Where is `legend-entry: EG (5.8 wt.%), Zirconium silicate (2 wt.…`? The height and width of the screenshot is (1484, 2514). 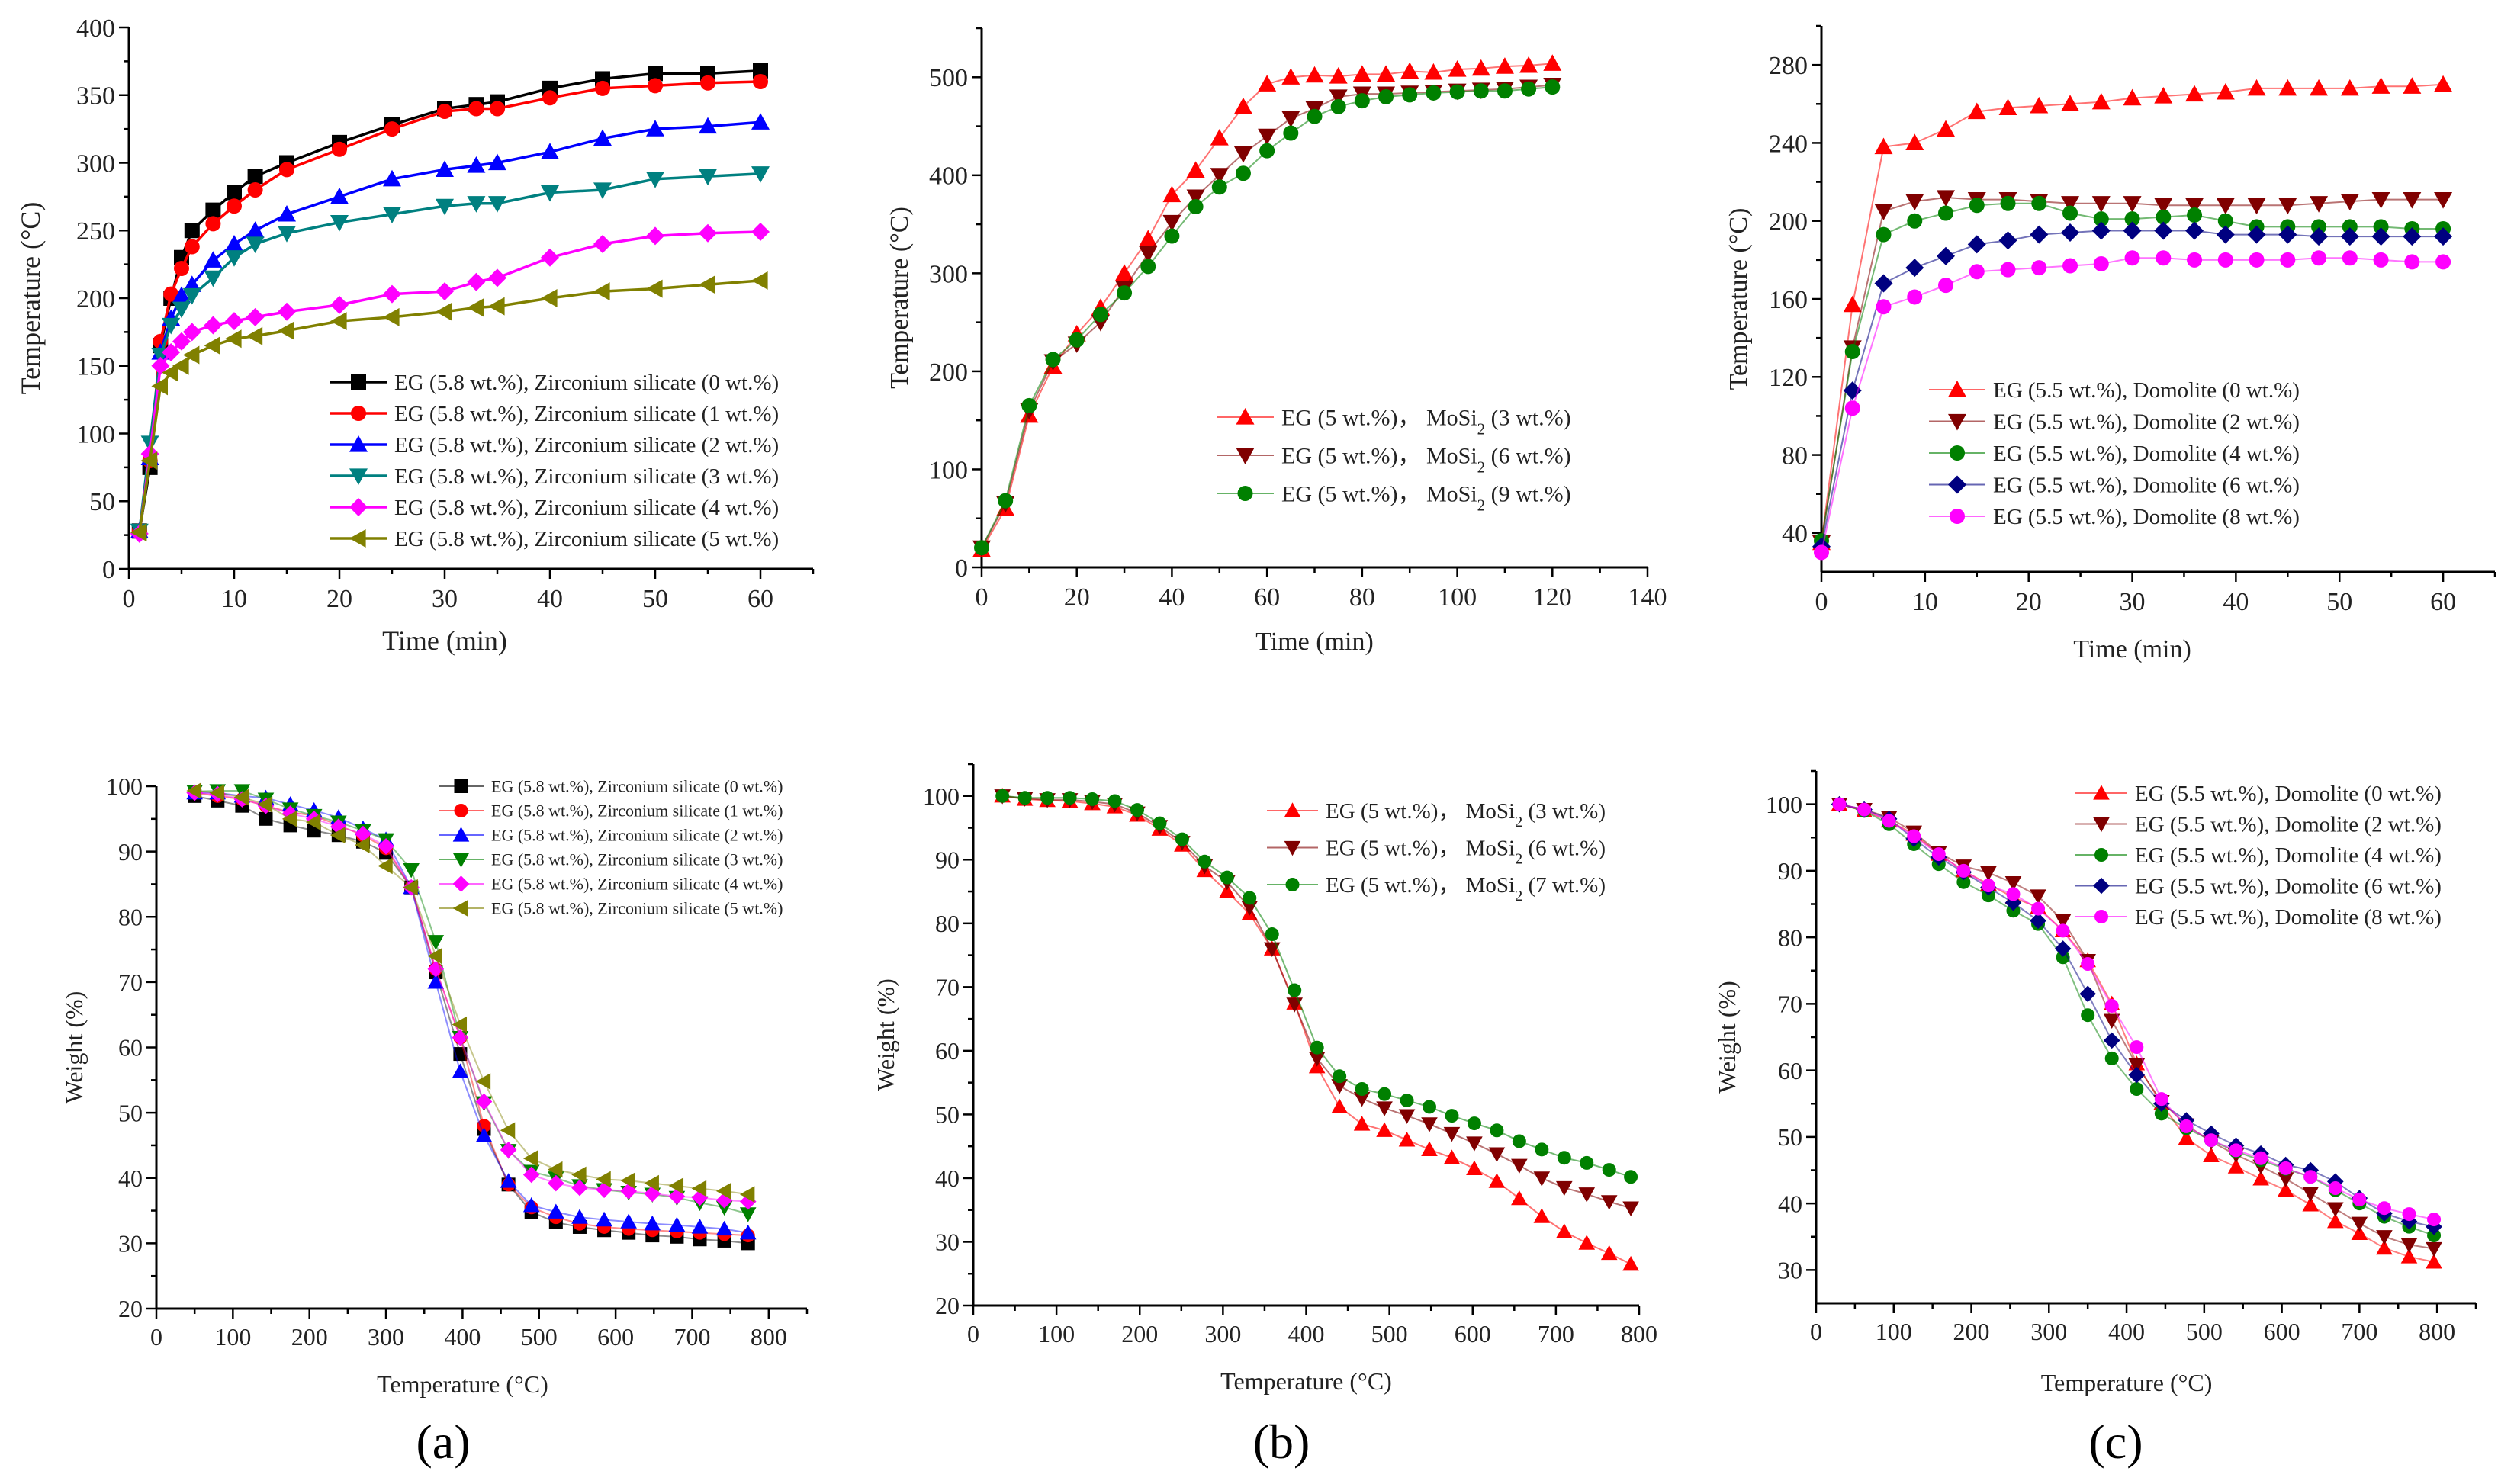
legend-entry: EG (5.8 wt.%), Zirconium silicate (2 wt.… is located at coordinates (611, 835).